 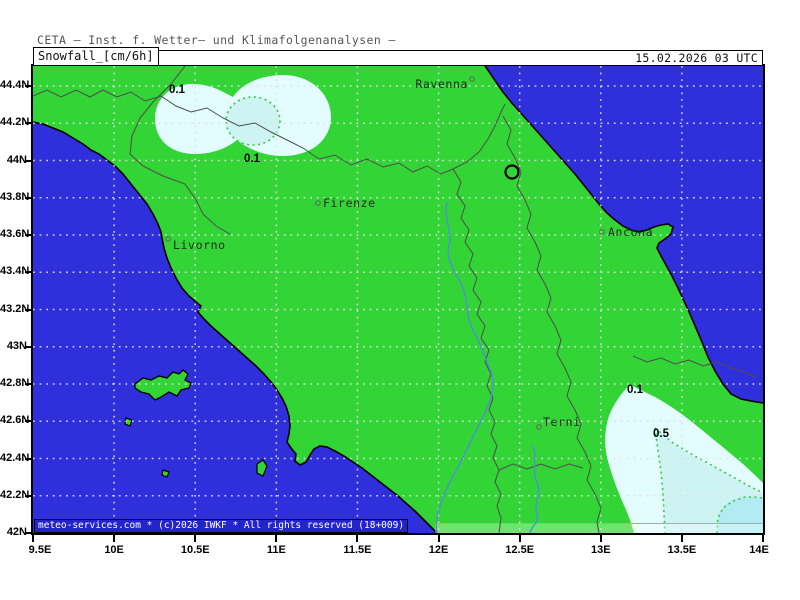 I want to click on lon-axis-label: 13.5E, so click(x=682, y=550).